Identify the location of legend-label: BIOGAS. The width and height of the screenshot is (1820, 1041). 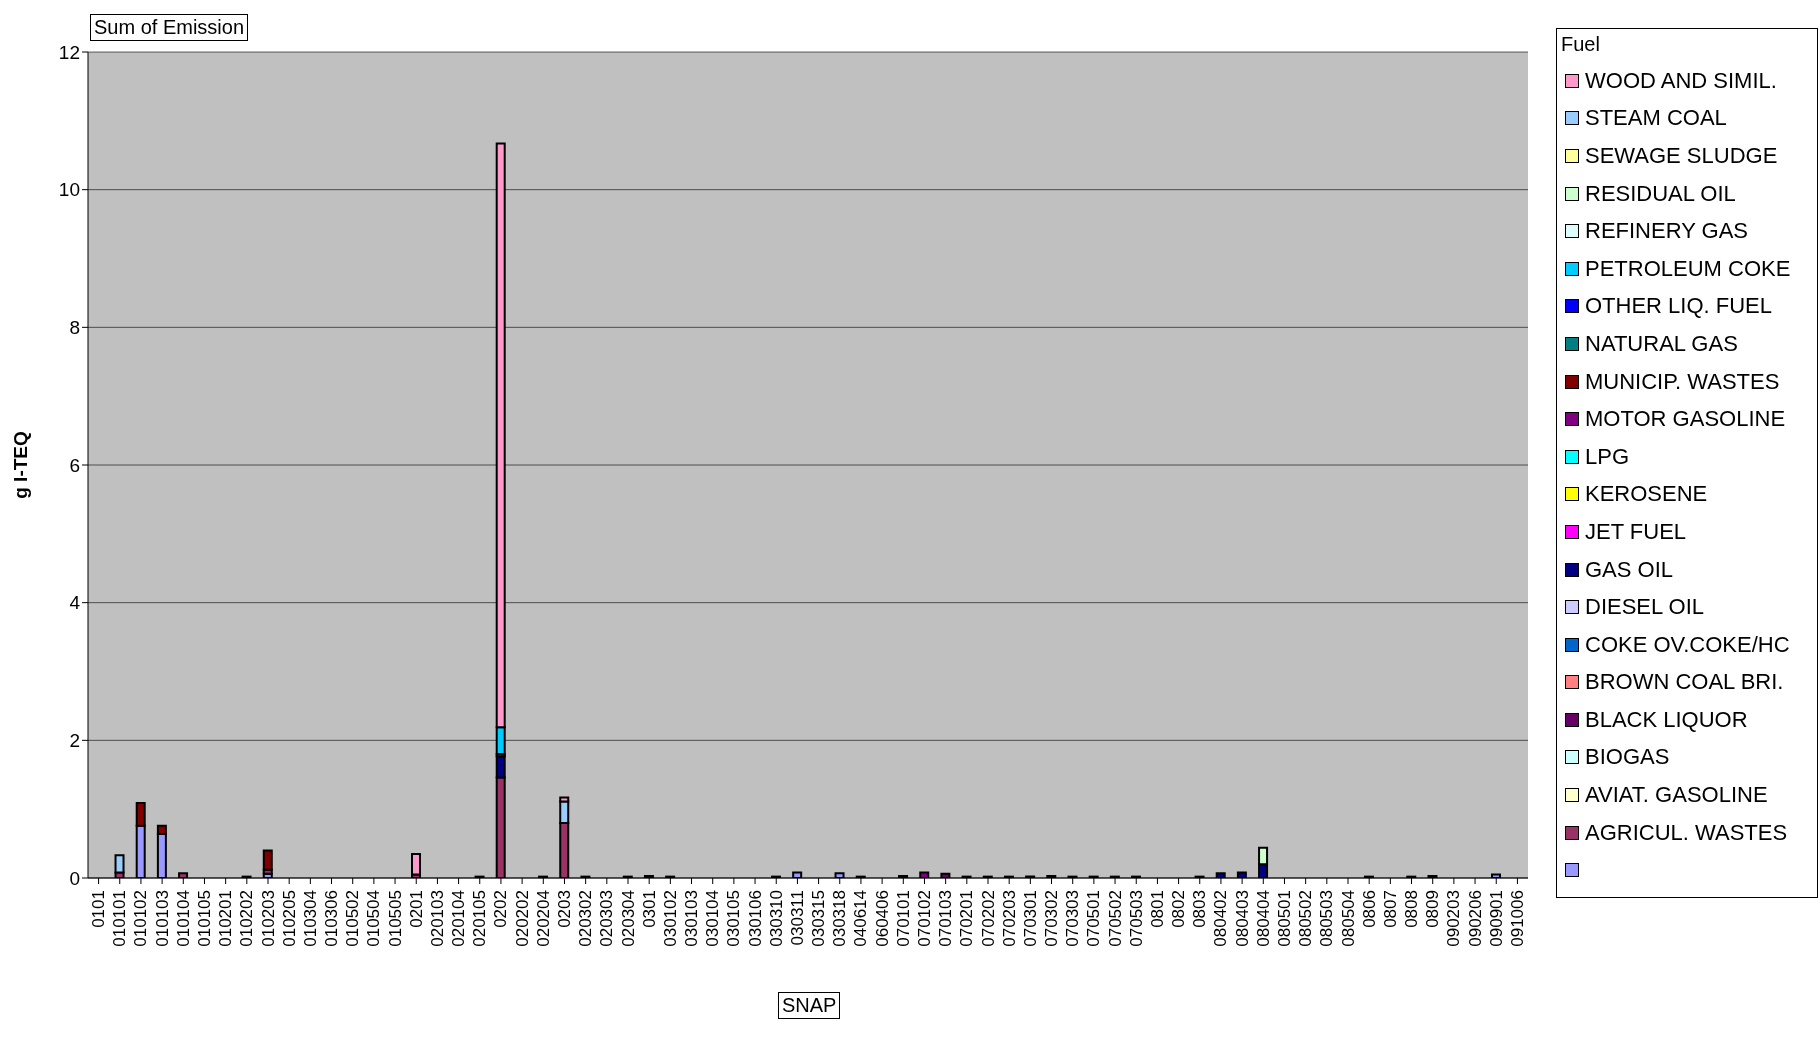
(1627, 757).